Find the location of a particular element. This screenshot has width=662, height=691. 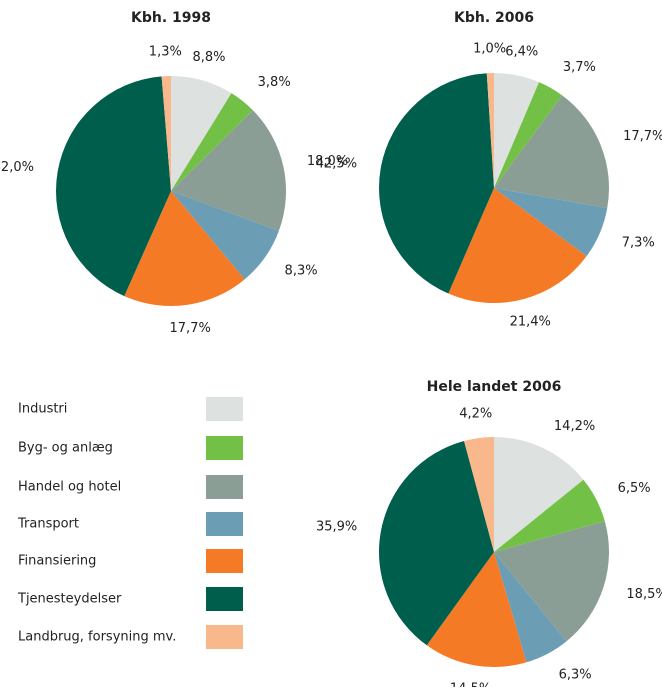

data-label: 8,3% is located at coordinates (301, 271).